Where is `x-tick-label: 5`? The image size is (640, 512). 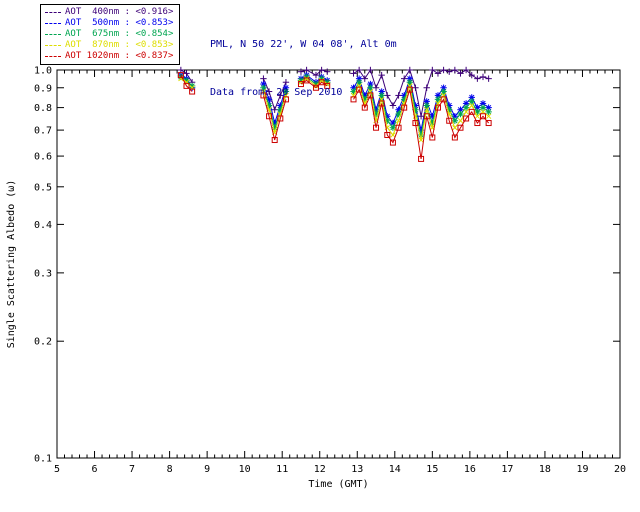
x-tick-label: 5 is located at coordinates (57, 469).